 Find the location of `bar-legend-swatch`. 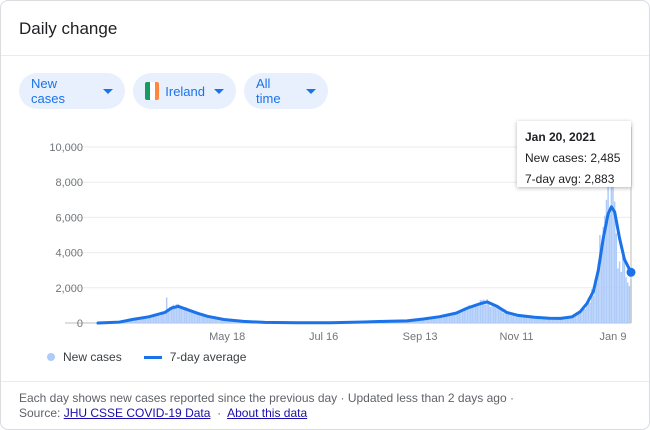

bar-legend-swatch is located at coordinates (51, 357).